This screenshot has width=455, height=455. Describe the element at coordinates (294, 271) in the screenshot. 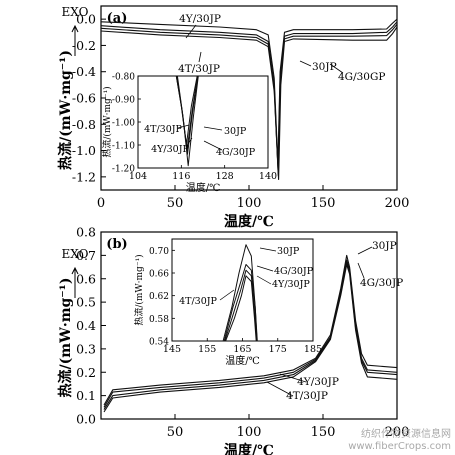

I see `panel-b-inset-series-label: 4G/30JP` at that location.